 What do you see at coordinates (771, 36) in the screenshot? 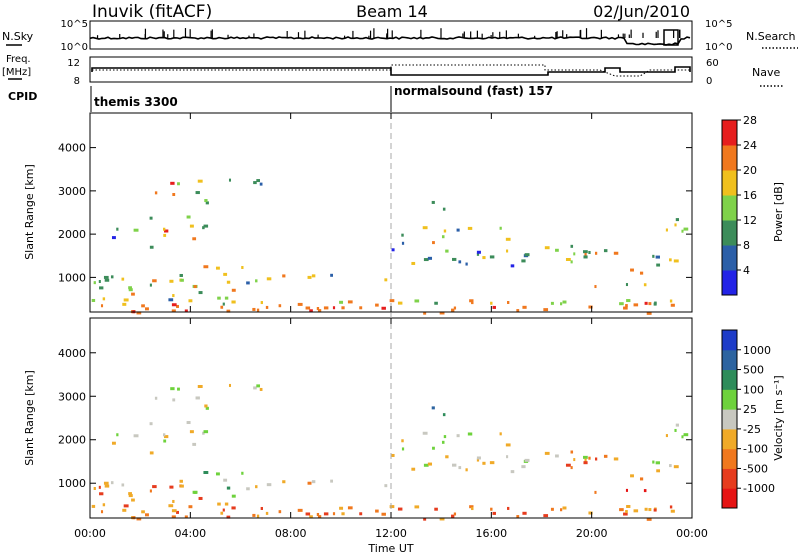
I see `n-search-label: N.Search` at bounding box center [771, 36].